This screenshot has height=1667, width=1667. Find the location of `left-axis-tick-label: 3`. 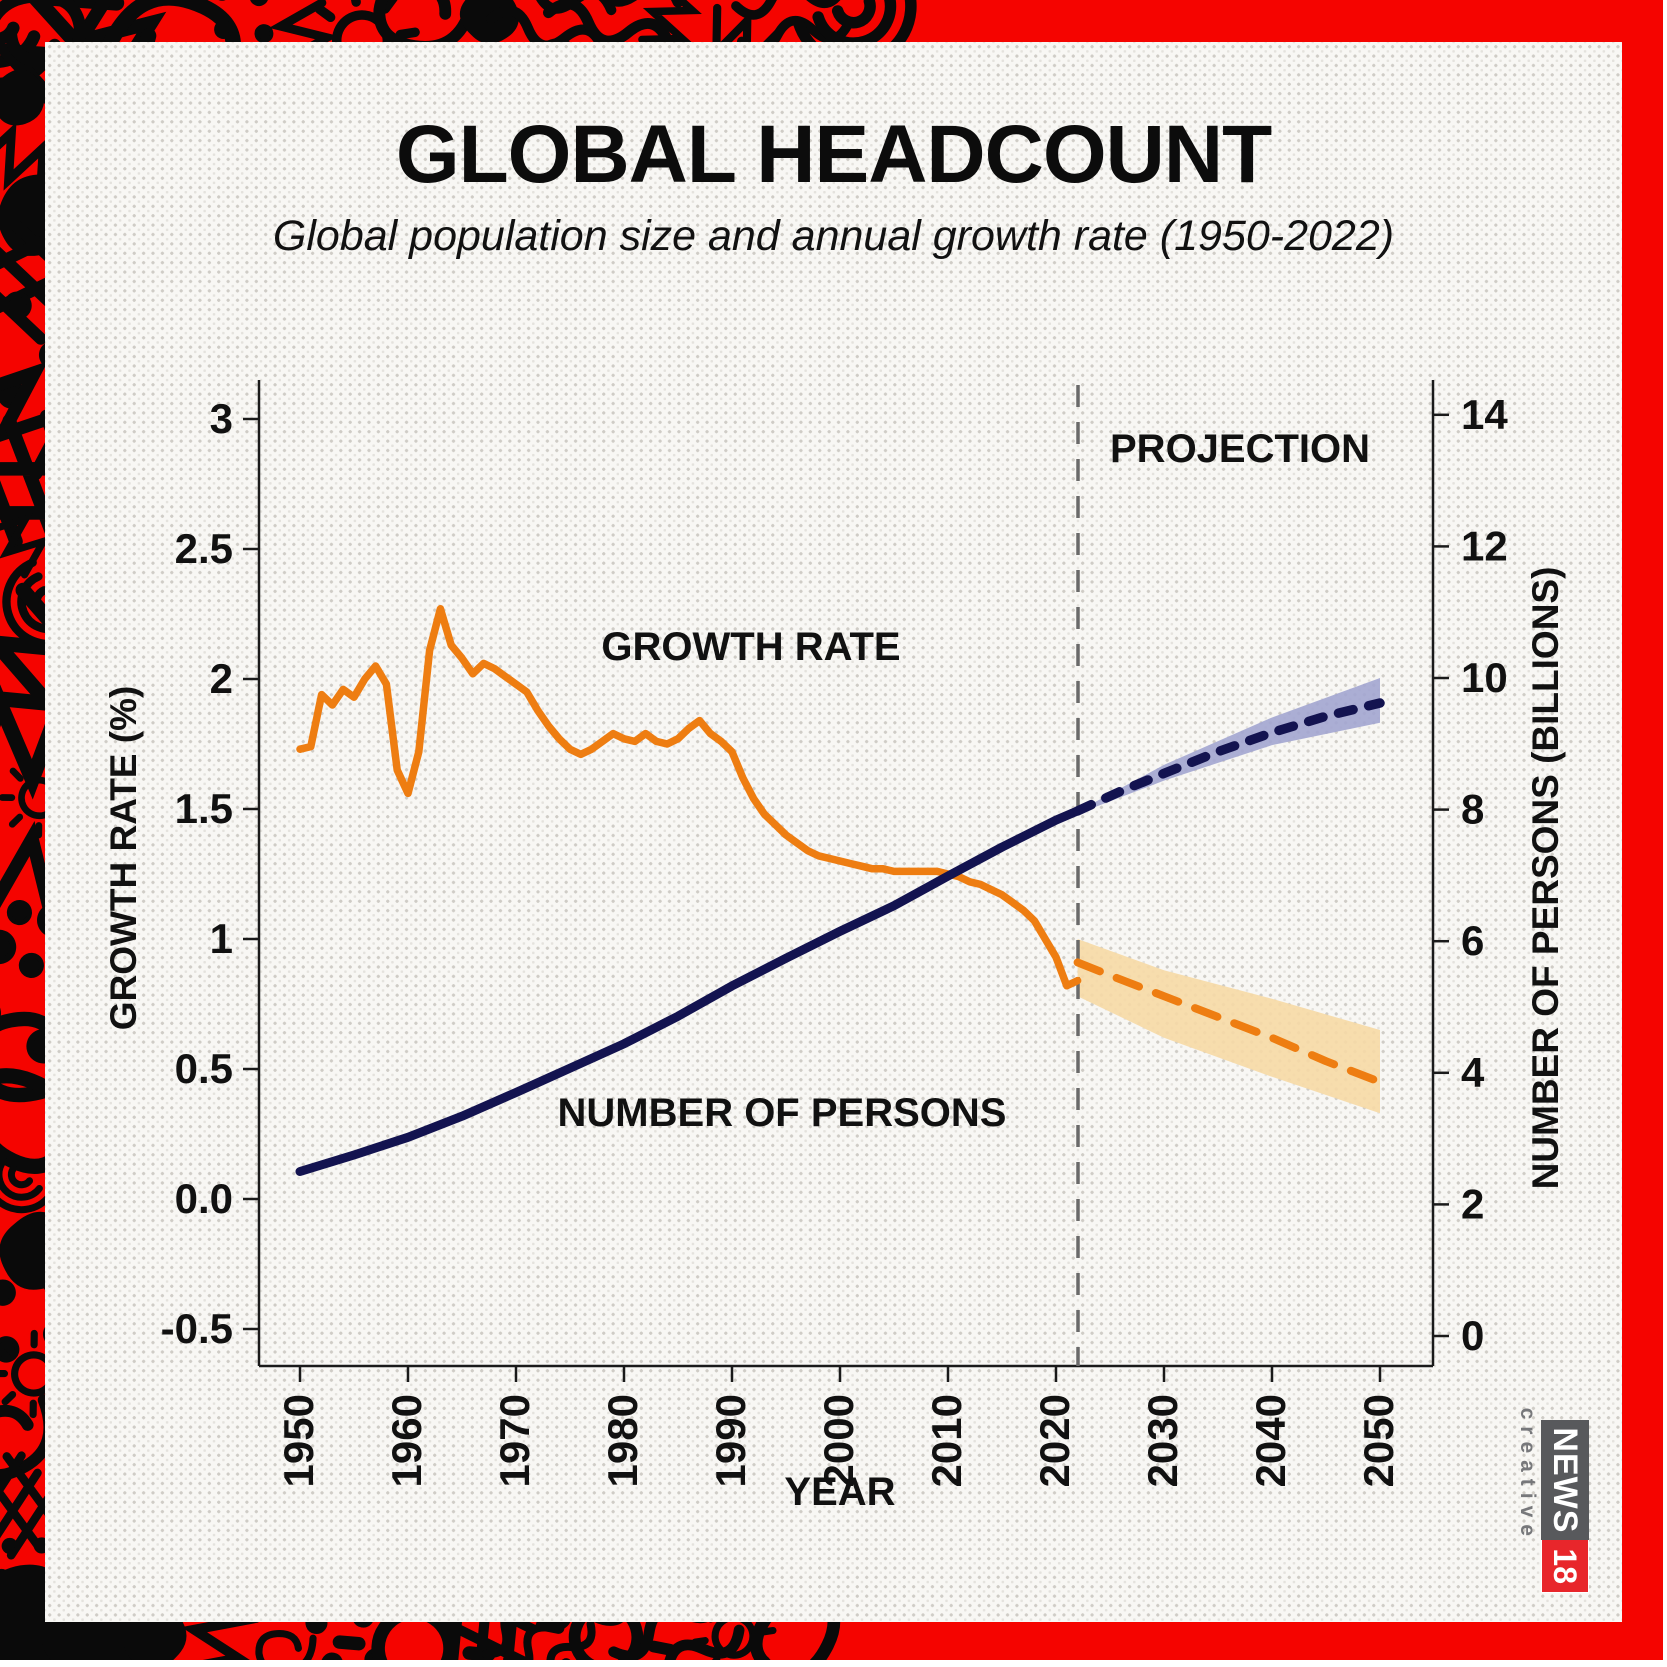

left-axis-tick-label: 3 is located at coordinates (221, 418).